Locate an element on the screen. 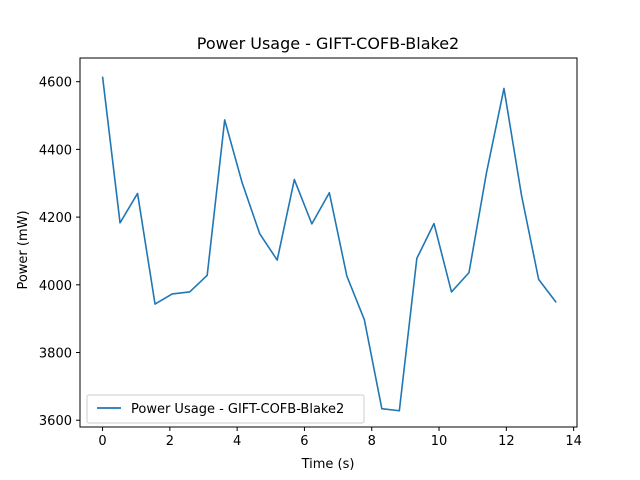 This screenshot has width=640, height=480. x-axis-label: Time (s) is located at coordinates (328, 464).